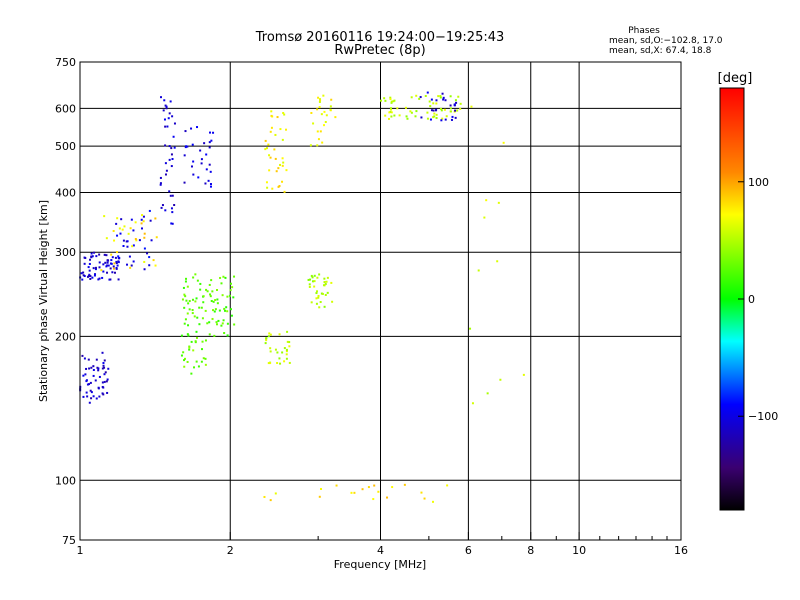  What do you see at coordinates (735, 78) in the screenshot?
I see `colorbar-label: [deg]` at bounding box center [735, 78].